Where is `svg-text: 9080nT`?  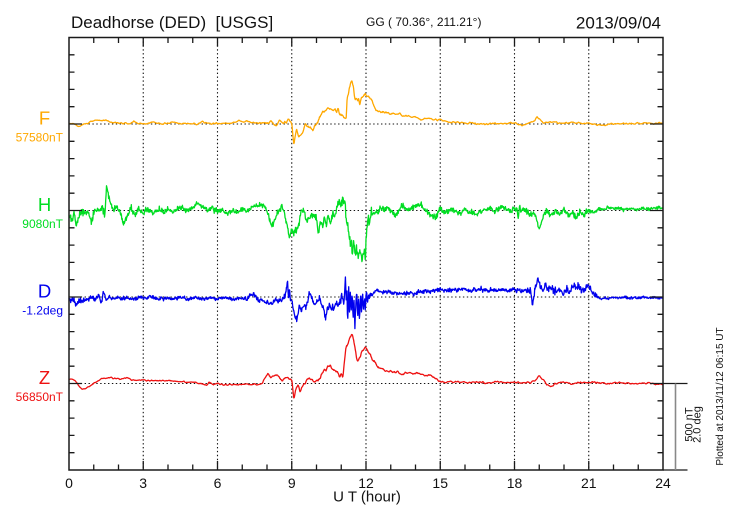 svg-text: 9080nT is located at coordinates (42, 224).